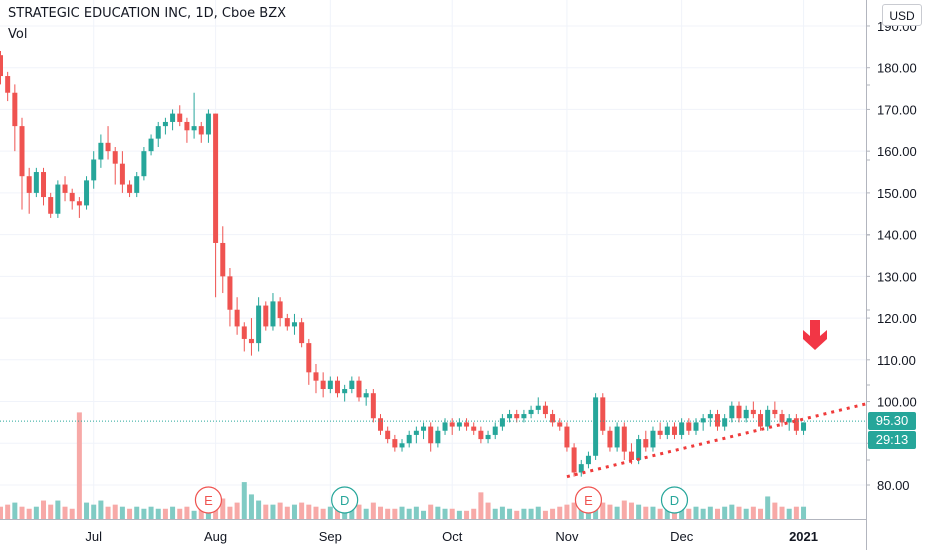 This screenshot has width=932, height=550. I want to click on currency-button: USD, so click(902, 15).